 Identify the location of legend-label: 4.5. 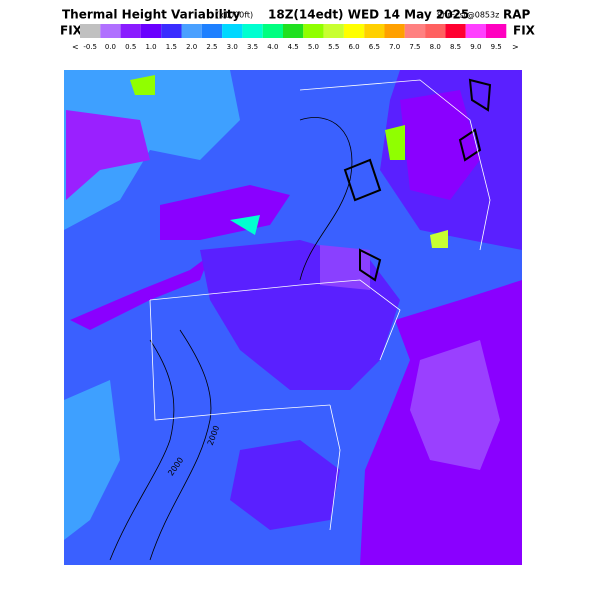
(293, 47).